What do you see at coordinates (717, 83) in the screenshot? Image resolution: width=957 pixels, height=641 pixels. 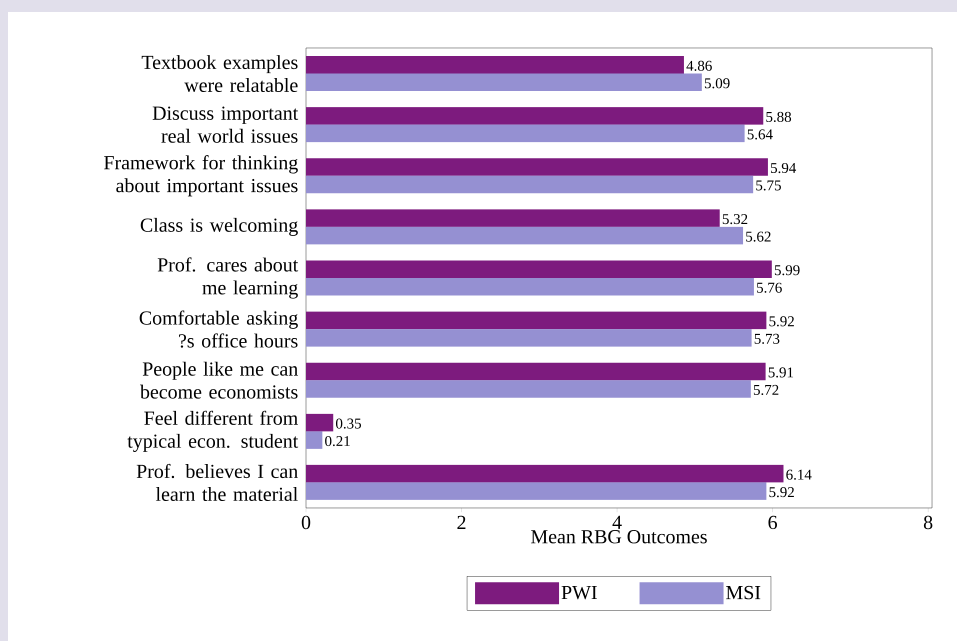 I see `data-label: 5.09` at bounding box center [717, 83].